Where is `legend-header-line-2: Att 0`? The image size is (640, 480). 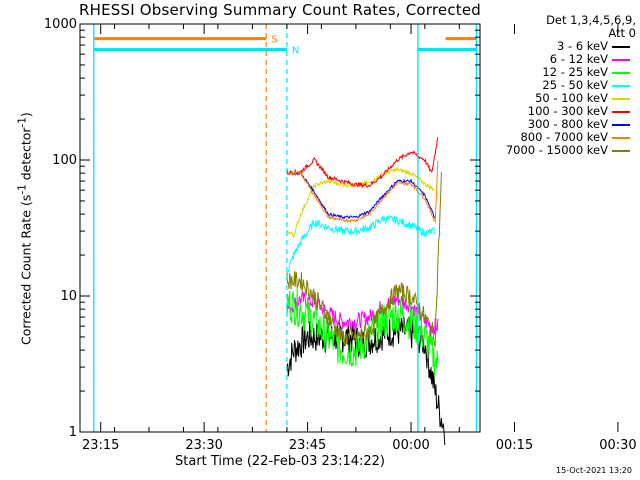
legend-header-line-2: Att 0 is located at coordinates (622, 33).